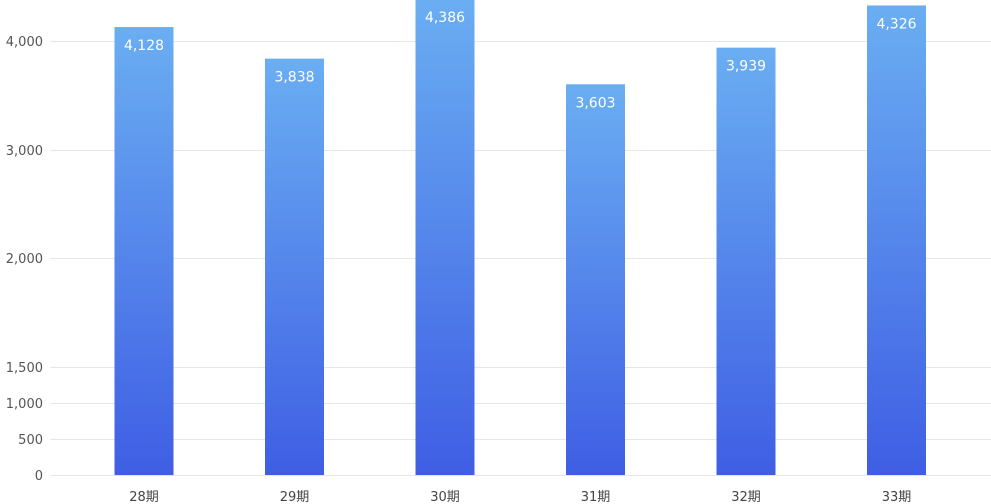 This screenshot has width=991, height=504. What do you see at coordinates (445, 238) in the screenshot?
I see `bar-30期` at bounding box center [445, 238].